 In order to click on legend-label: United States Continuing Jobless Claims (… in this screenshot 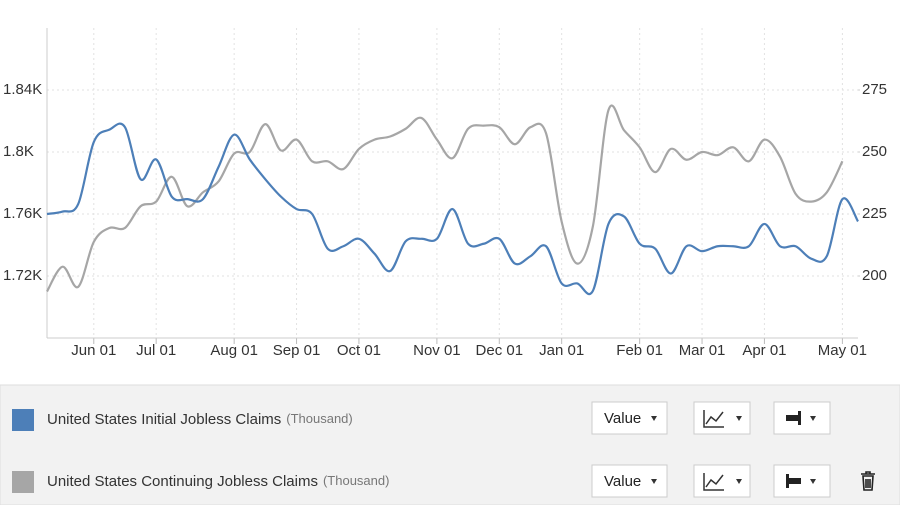, I will do `click(218, 481)`.